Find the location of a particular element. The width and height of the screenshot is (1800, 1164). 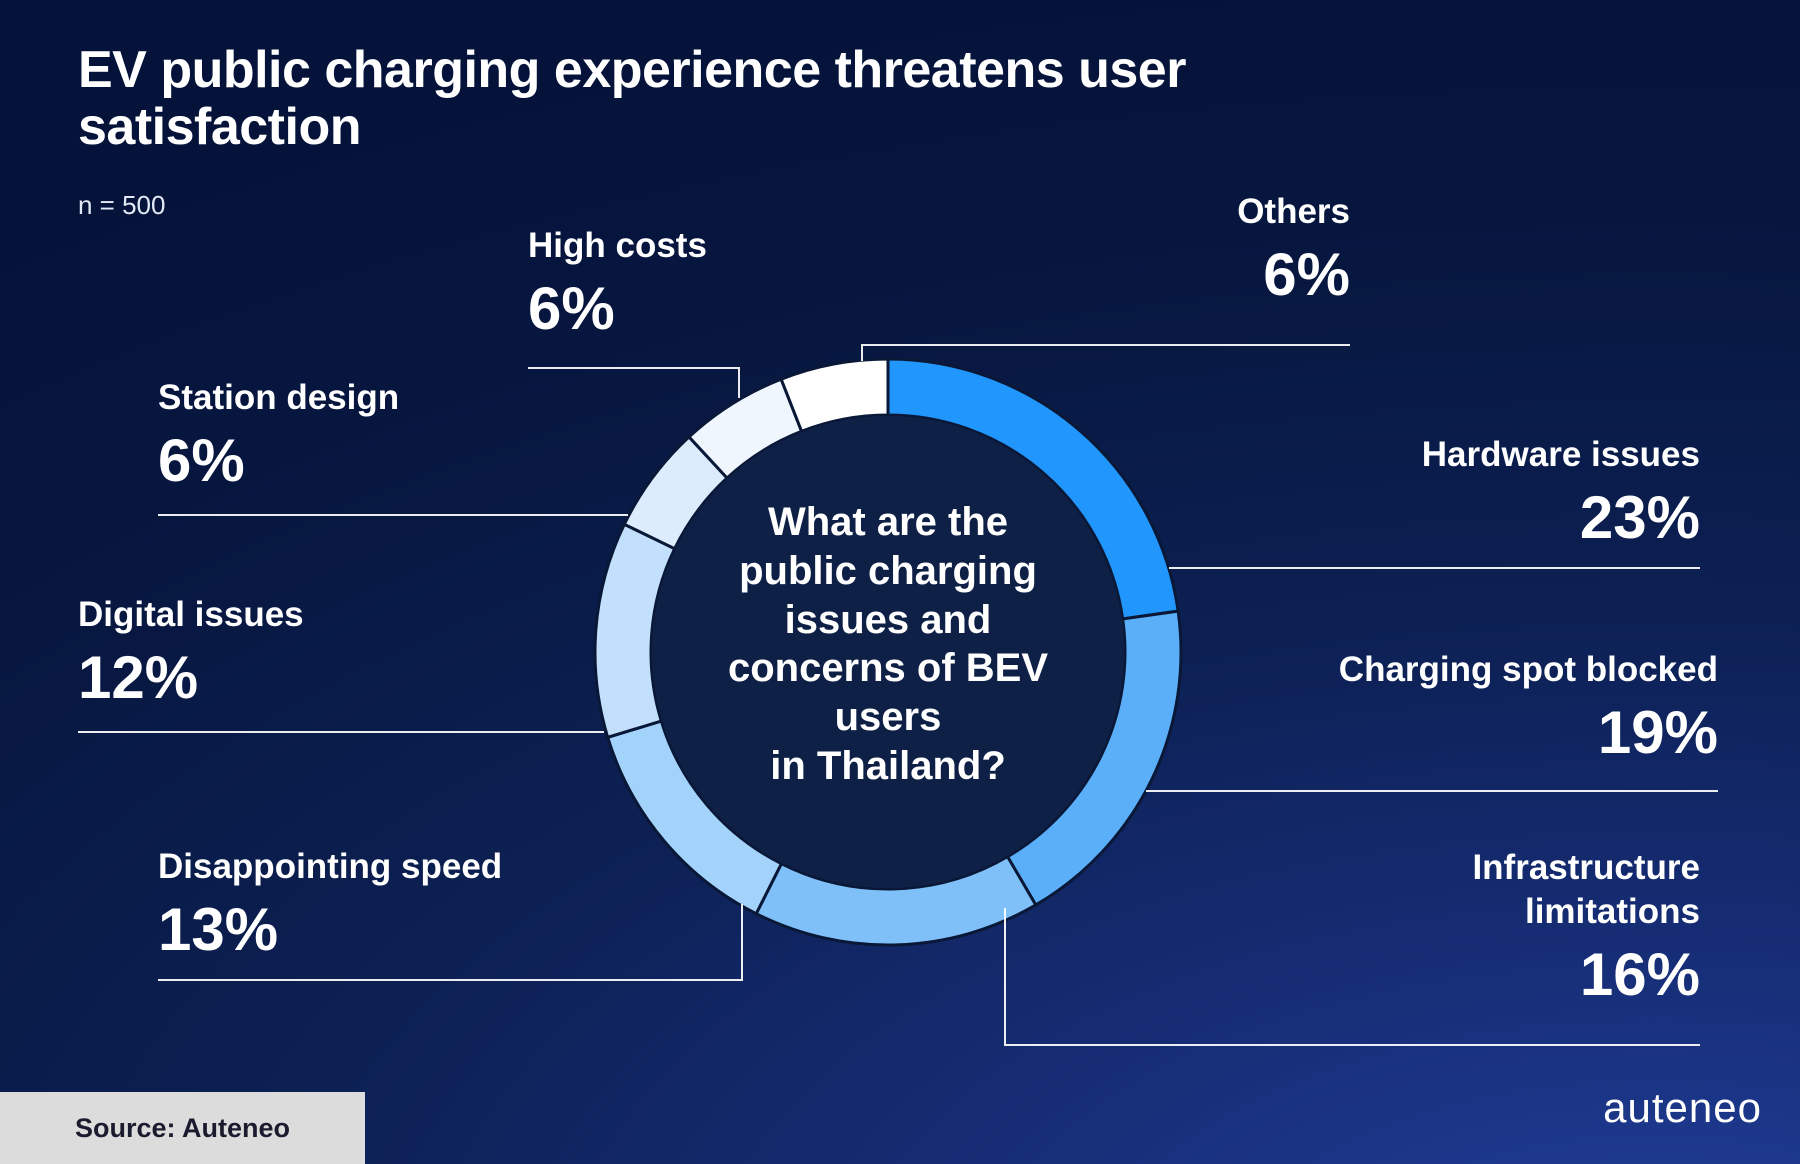

callout-label: Charging spot blocked is located at coordinates (1528, 669).